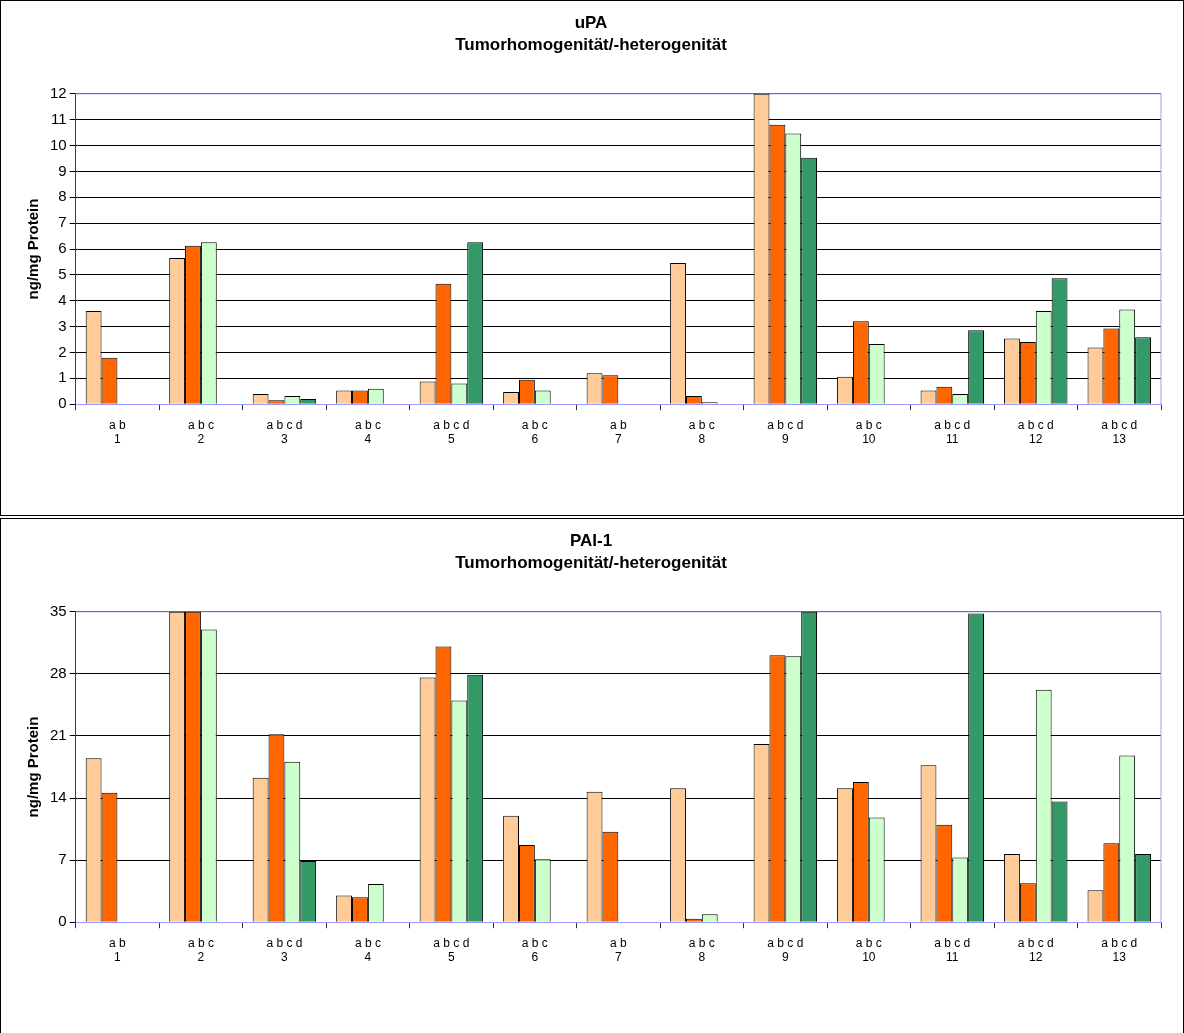  Describe the element at coordinates (62, 170) in the screenshot. I see `y-tick-label: 9` at that location.